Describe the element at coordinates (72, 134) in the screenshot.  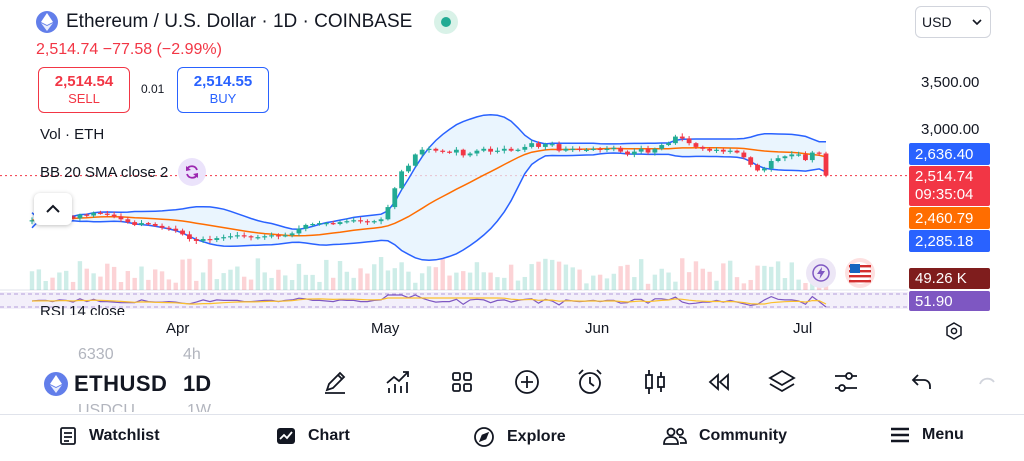
I see `volume-legend: Vol · ETH` at that location.